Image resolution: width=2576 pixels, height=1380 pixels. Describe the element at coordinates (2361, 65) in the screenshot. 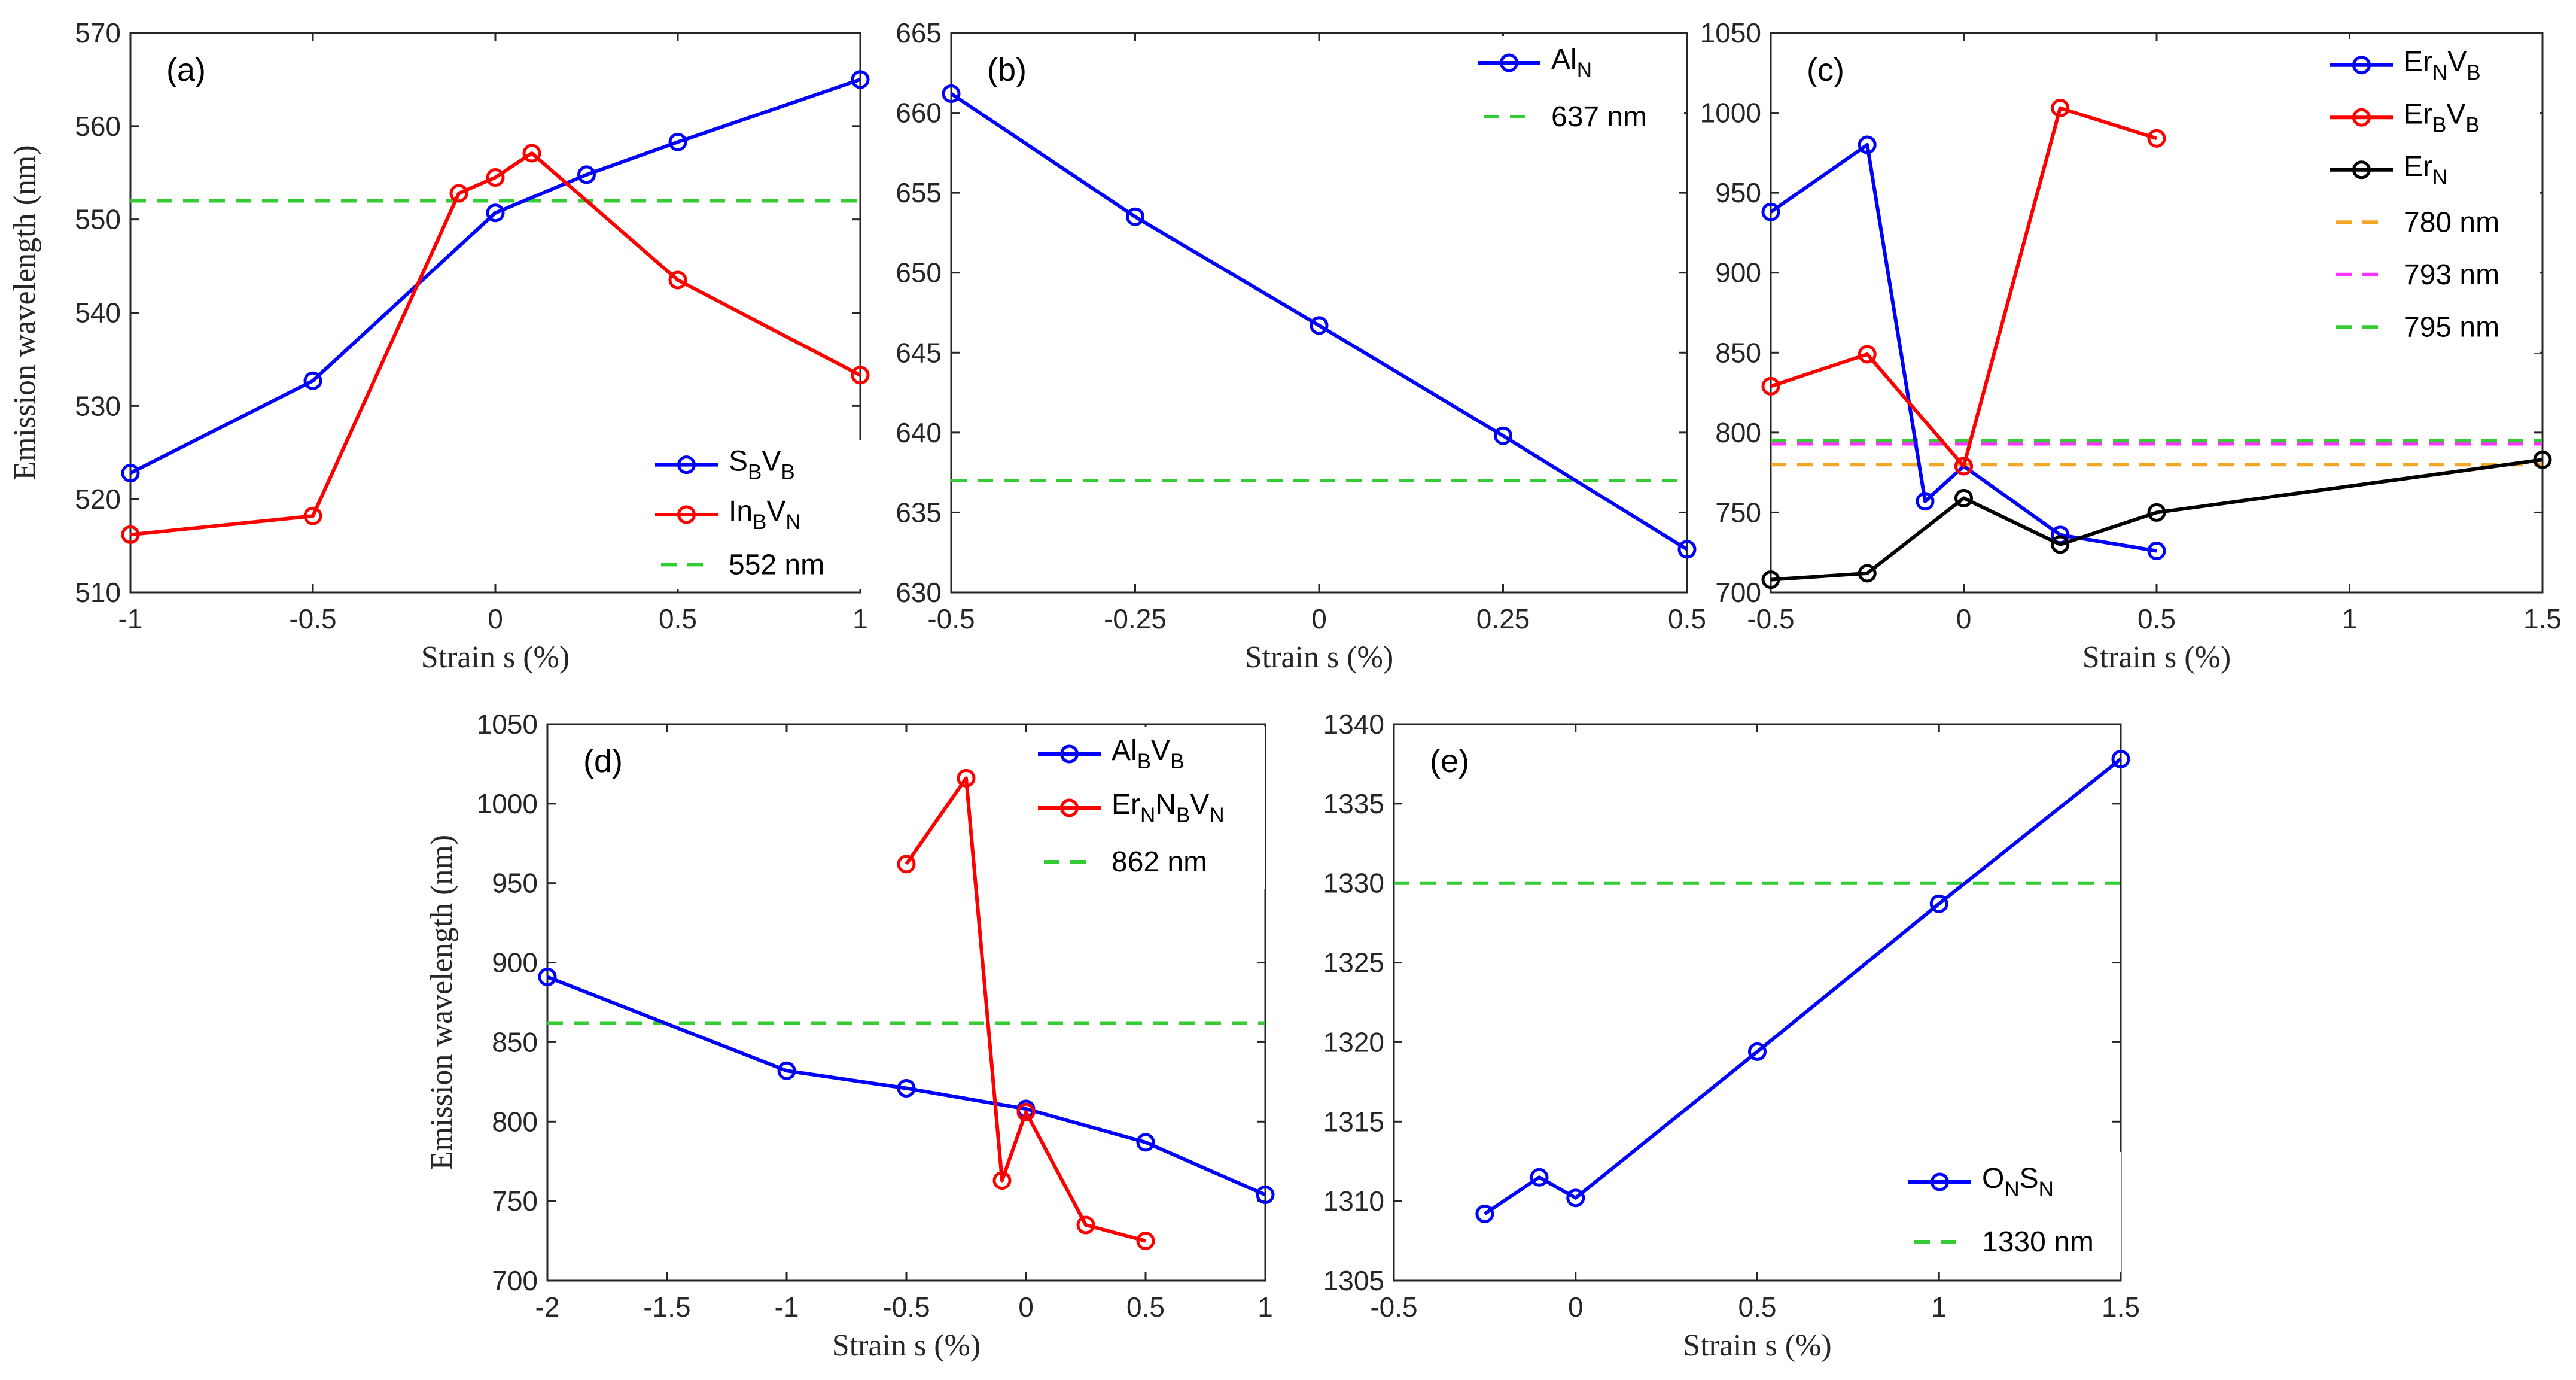

I see `legend-marker-ErNVB` at that location.